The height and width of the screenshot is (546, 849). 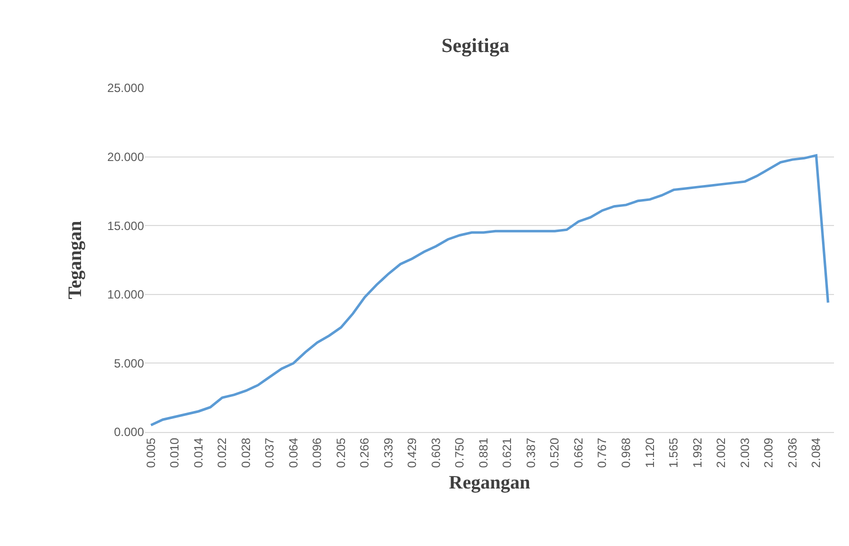 What do you see at coordinates (721, 452) in the screenshot?
I see `x-tick-label: 2.002` at bounding box center [721, 452].